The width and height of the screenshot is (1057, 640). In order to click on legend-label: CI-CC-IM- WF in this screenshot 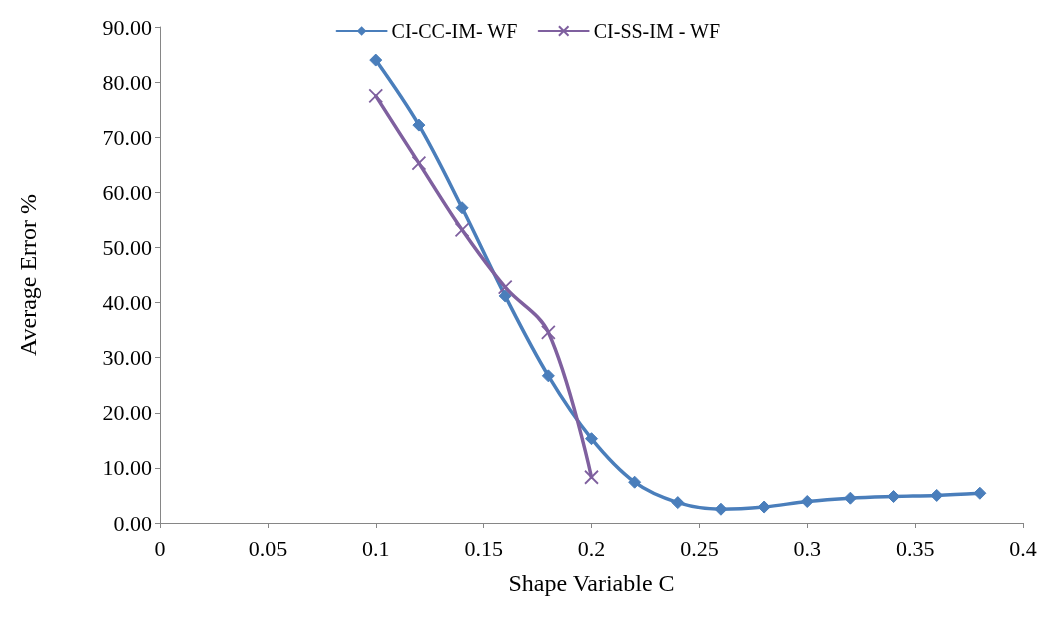, I will do `click(454, 31)`.